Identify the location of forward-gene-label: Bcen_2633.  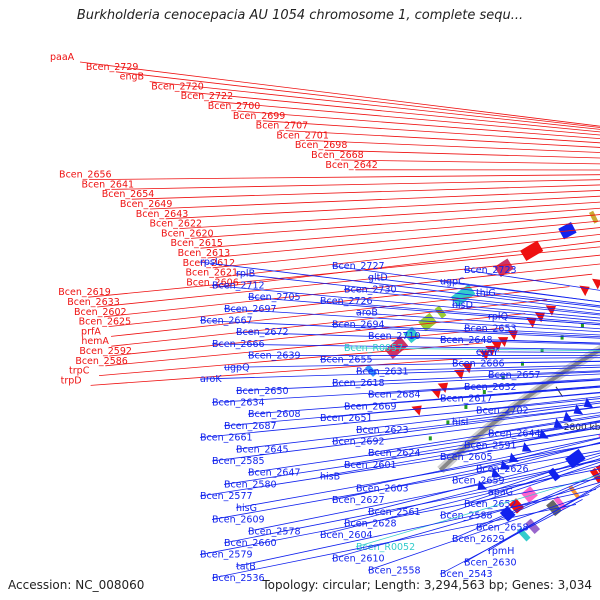
(93, 302).